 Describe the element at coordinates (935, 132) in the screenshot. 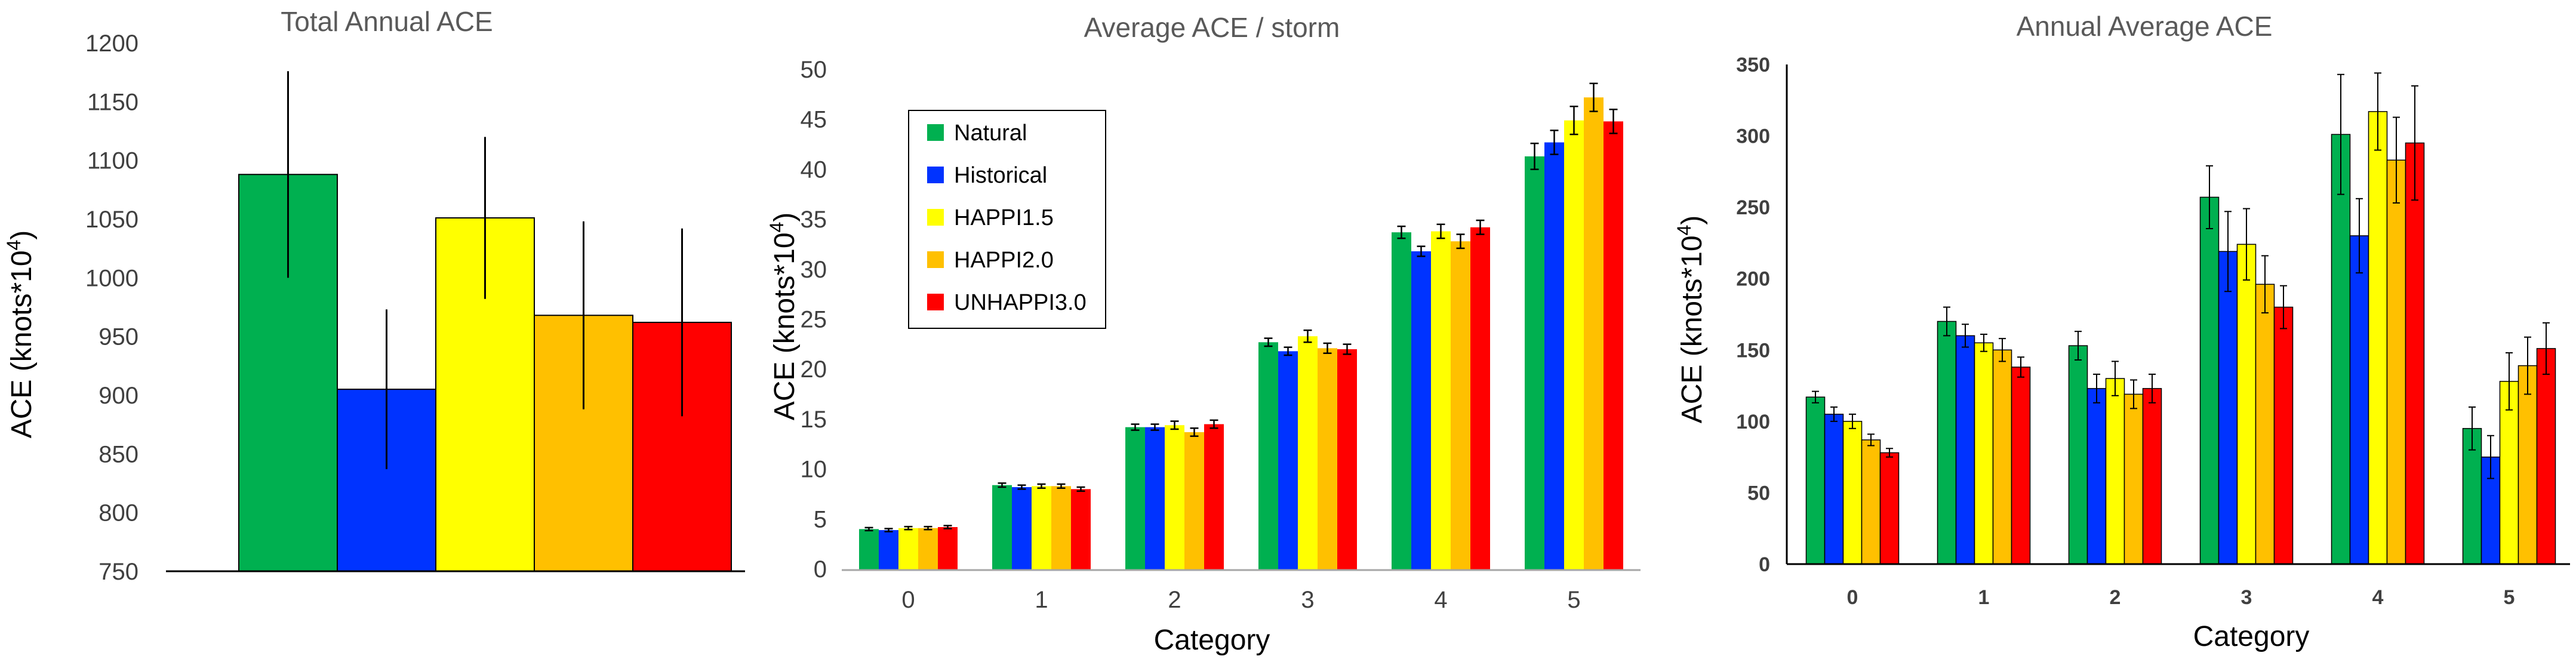

I see `legend-swatch-natural` at that location.